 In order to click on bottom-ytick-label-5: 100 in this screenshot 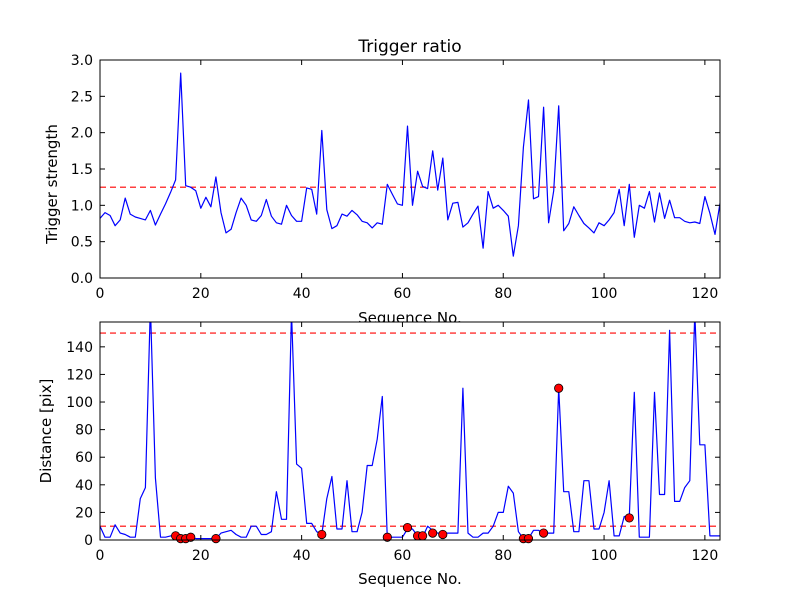, I will do `click(79, 403)`.